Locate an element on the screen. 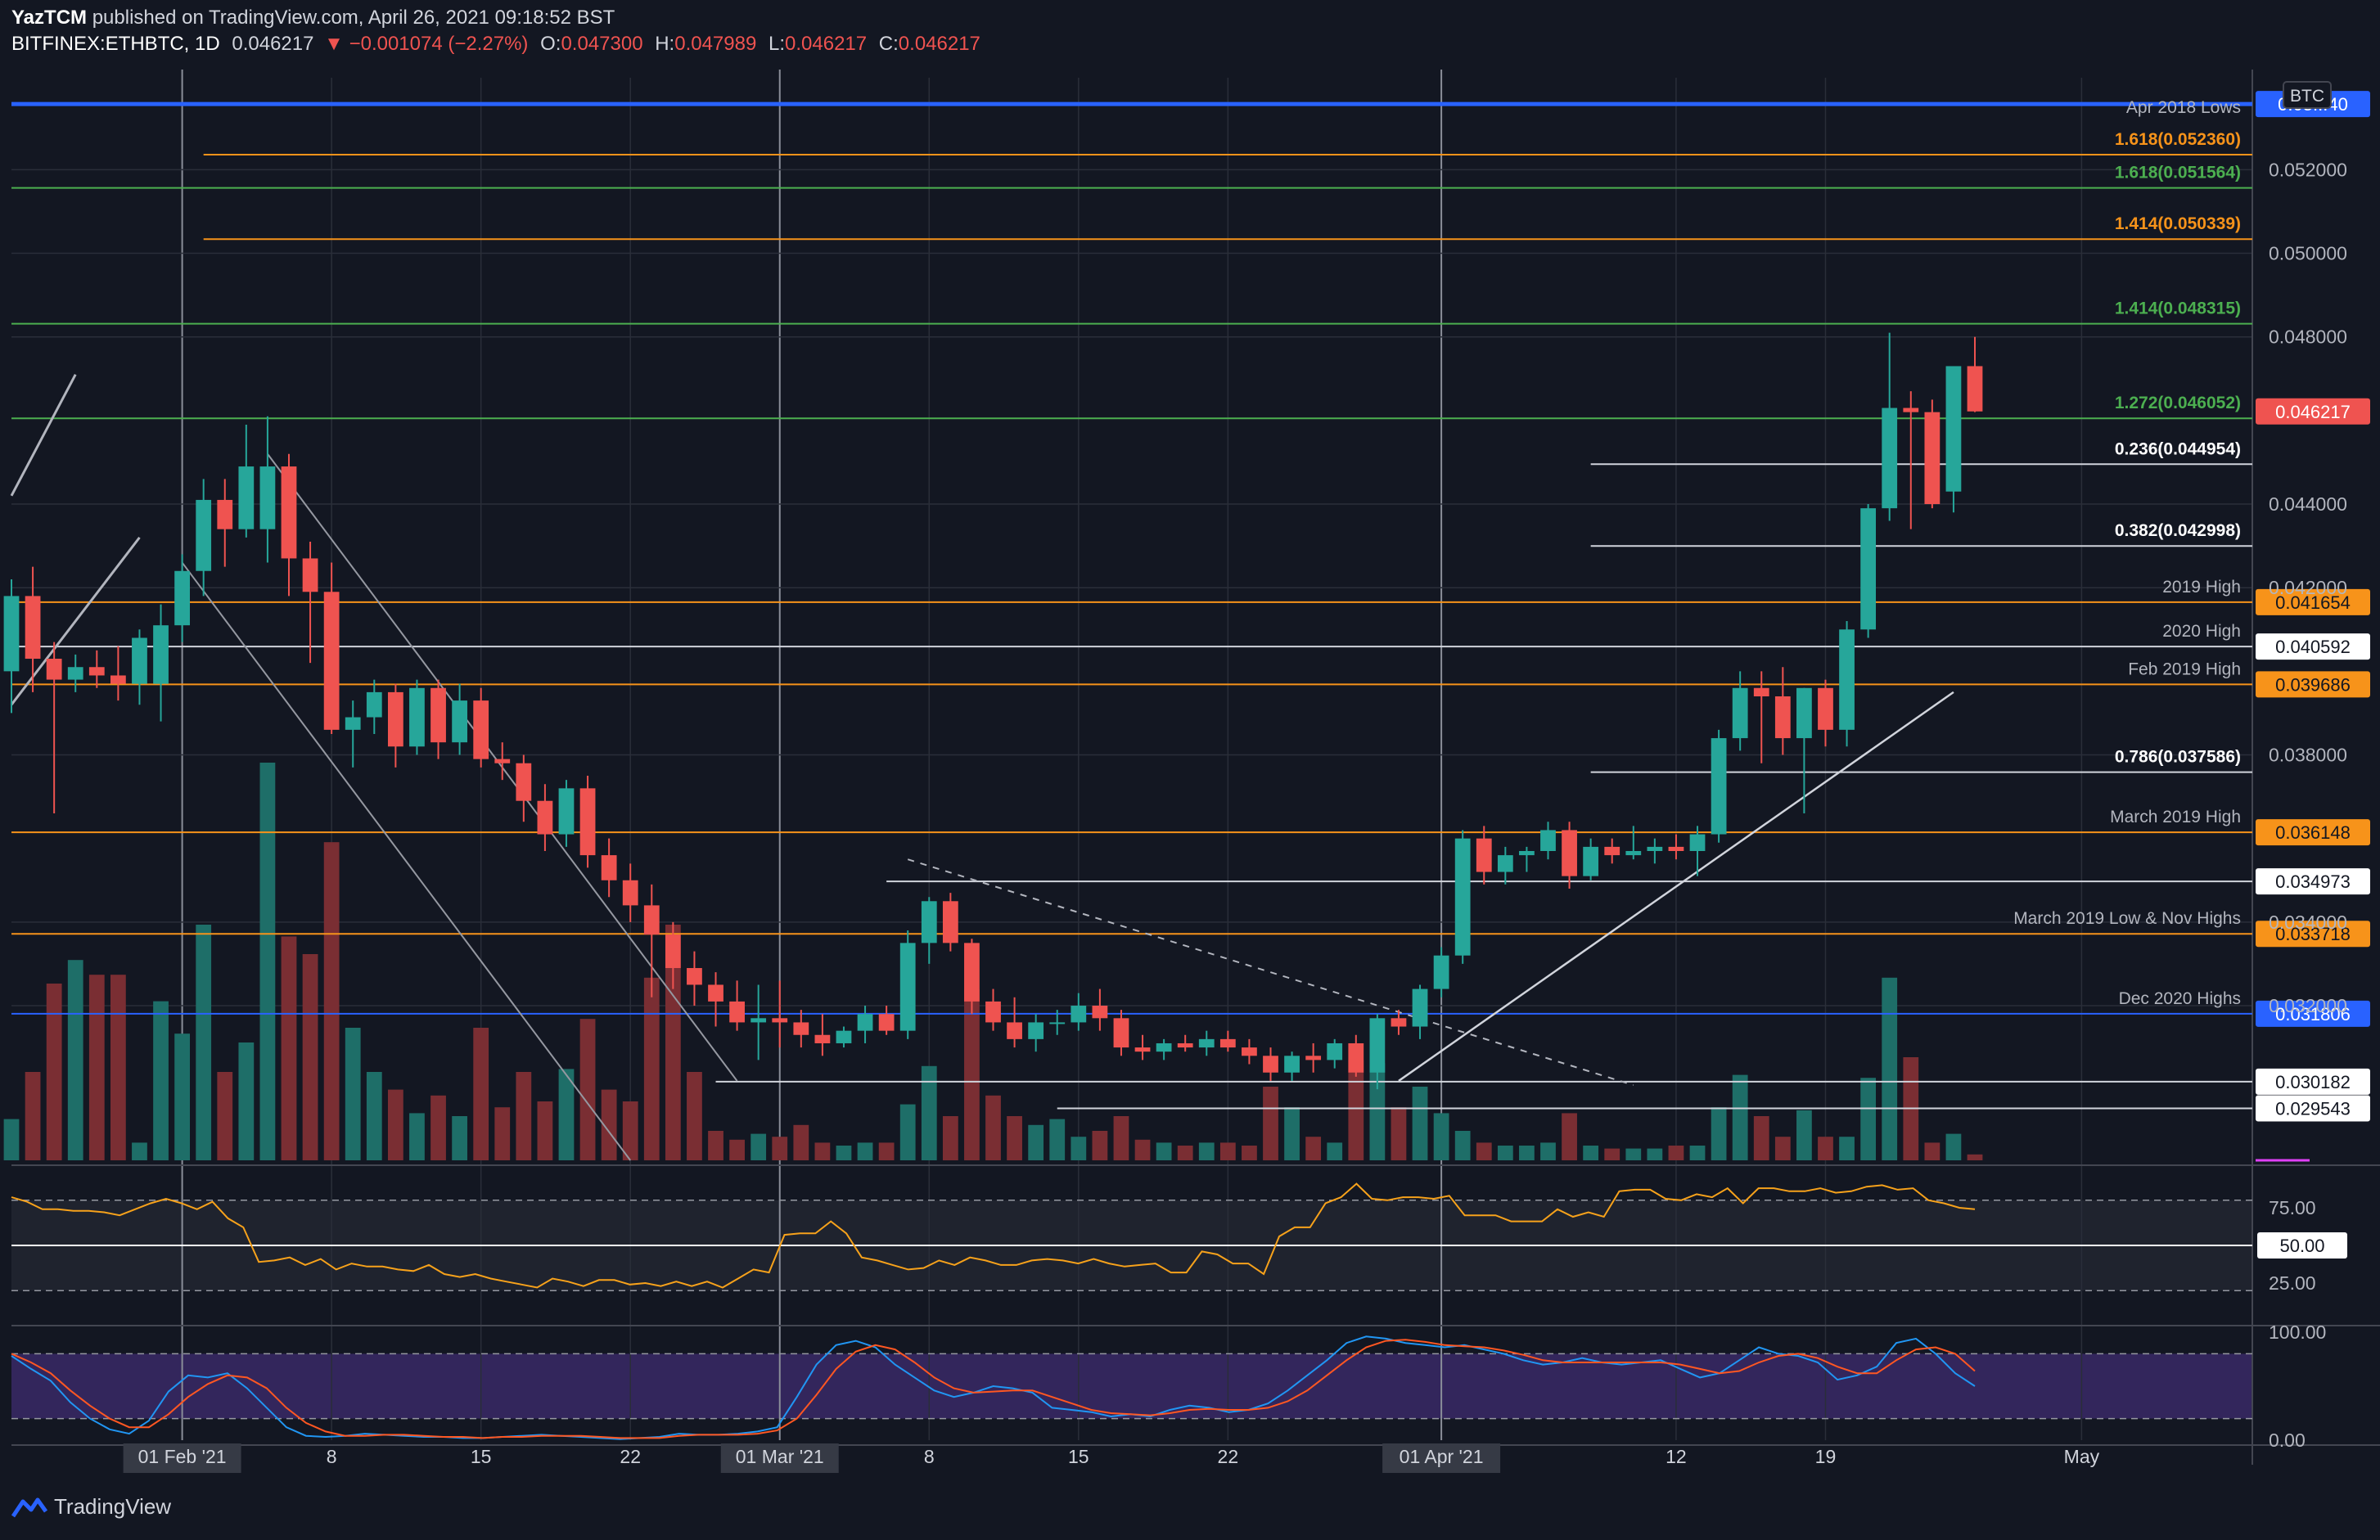 The image size is (2380, 1540). level-price-tag-text: 0.036148 is located at coordinates (2313, 832).